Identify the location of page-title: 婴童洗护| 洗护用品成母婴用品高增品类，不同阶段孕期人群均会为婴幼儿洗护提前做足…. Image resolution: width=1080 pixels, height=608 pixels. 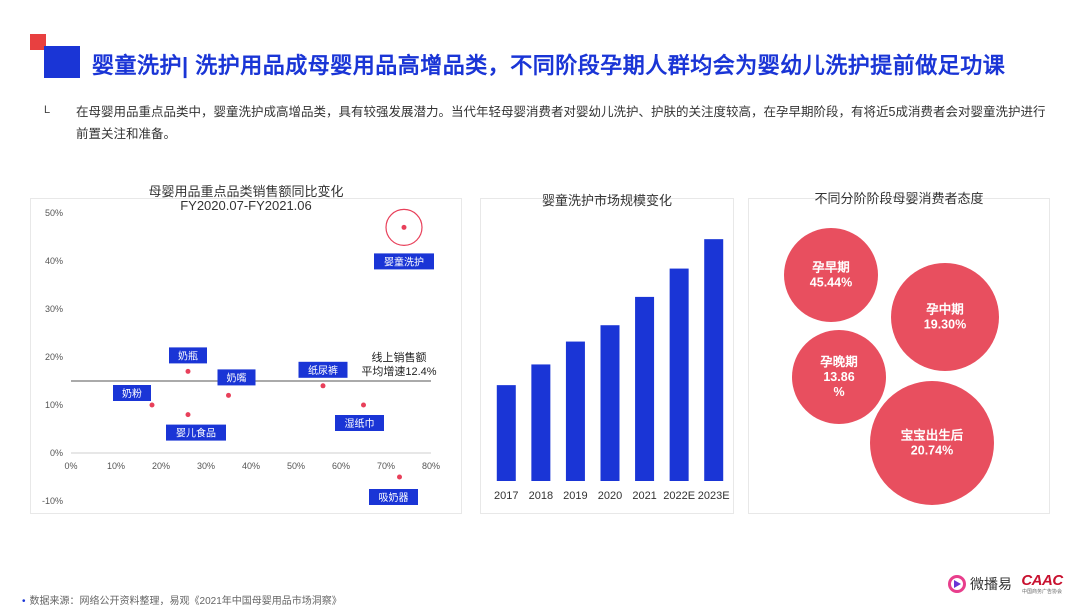
(549, 65).